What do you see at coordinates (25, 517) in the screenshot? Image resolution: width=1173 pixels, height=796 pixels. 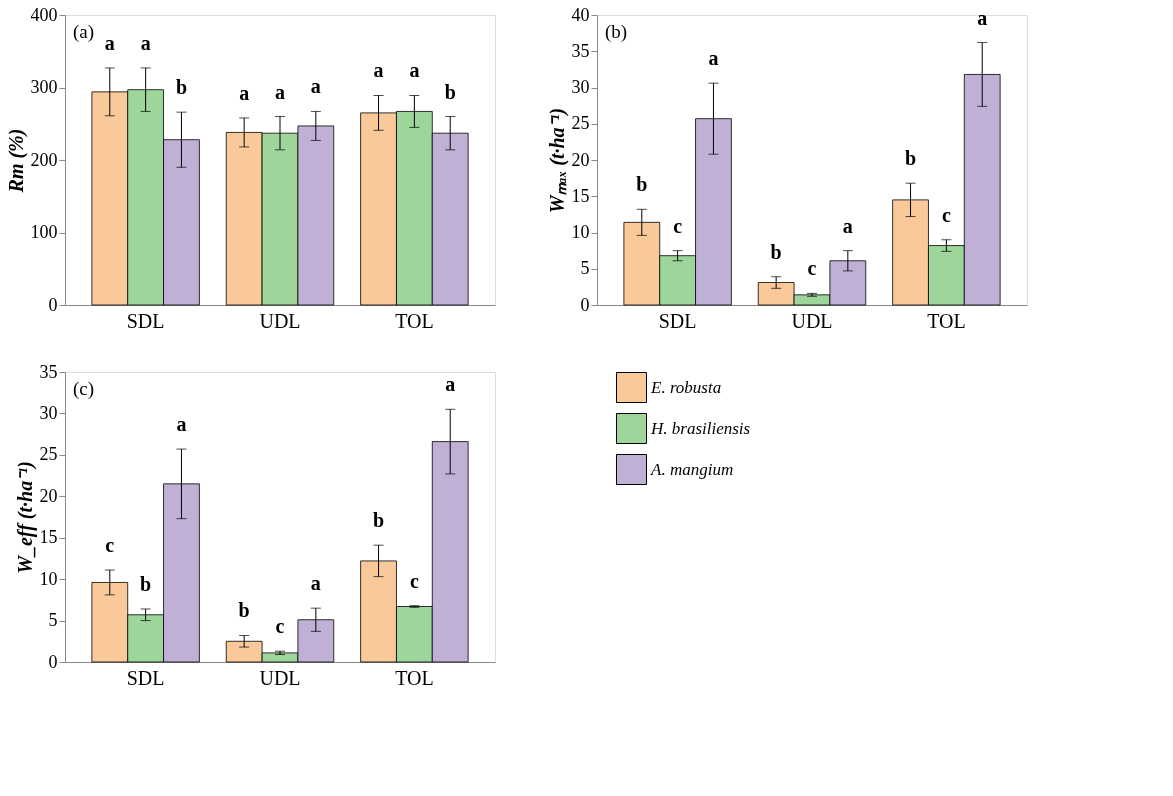 I see `y-axis-title: W_eff (t·ha⁻¹)` at bounding box center [25, 517].